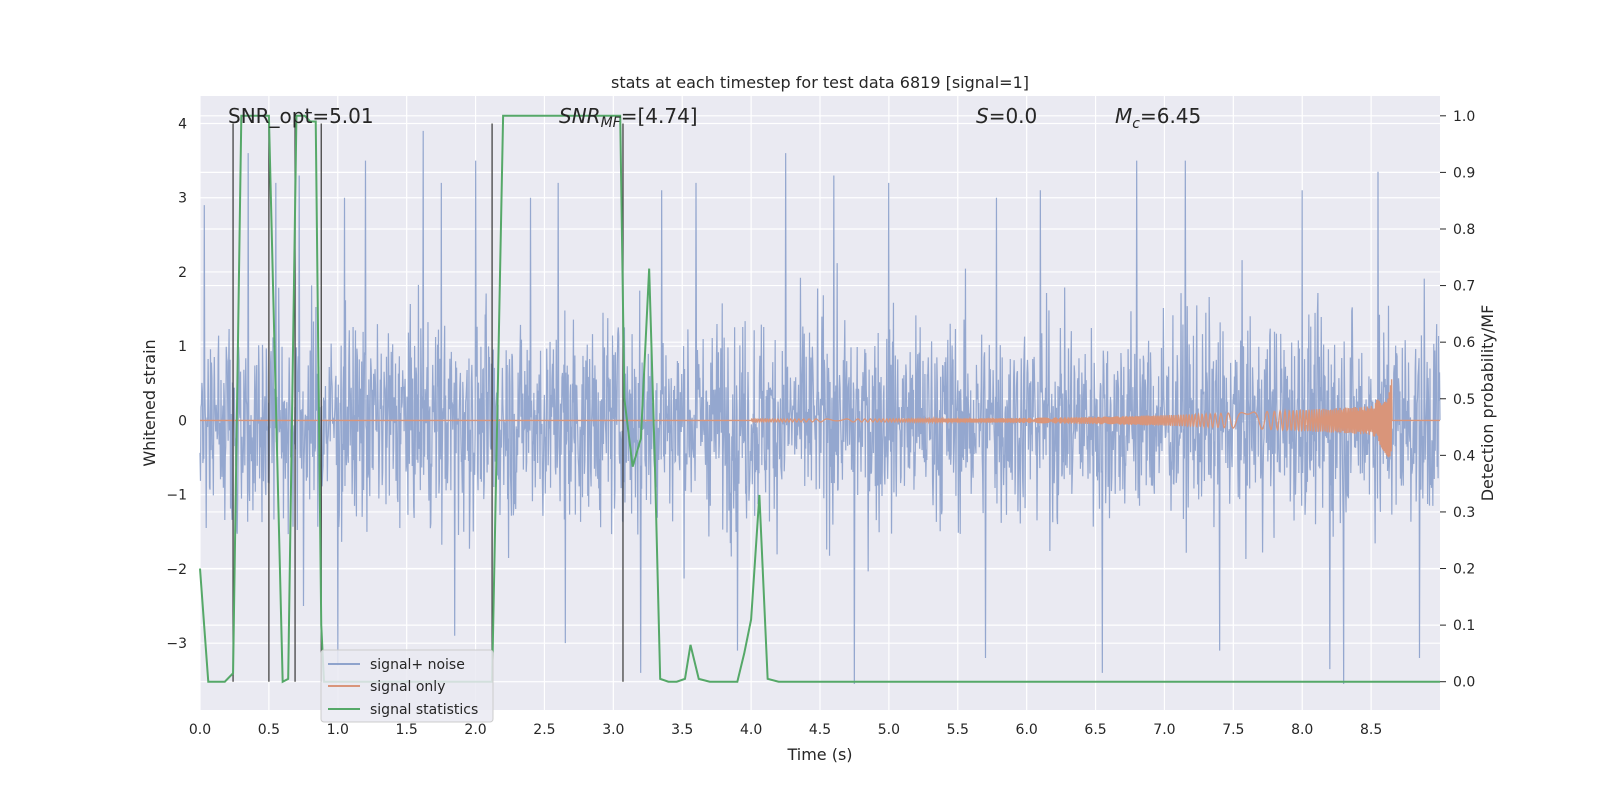  Describe the element at coordinates (1027, 730) in the screenshot. I see `x-tick-label: 6.0` at that location.